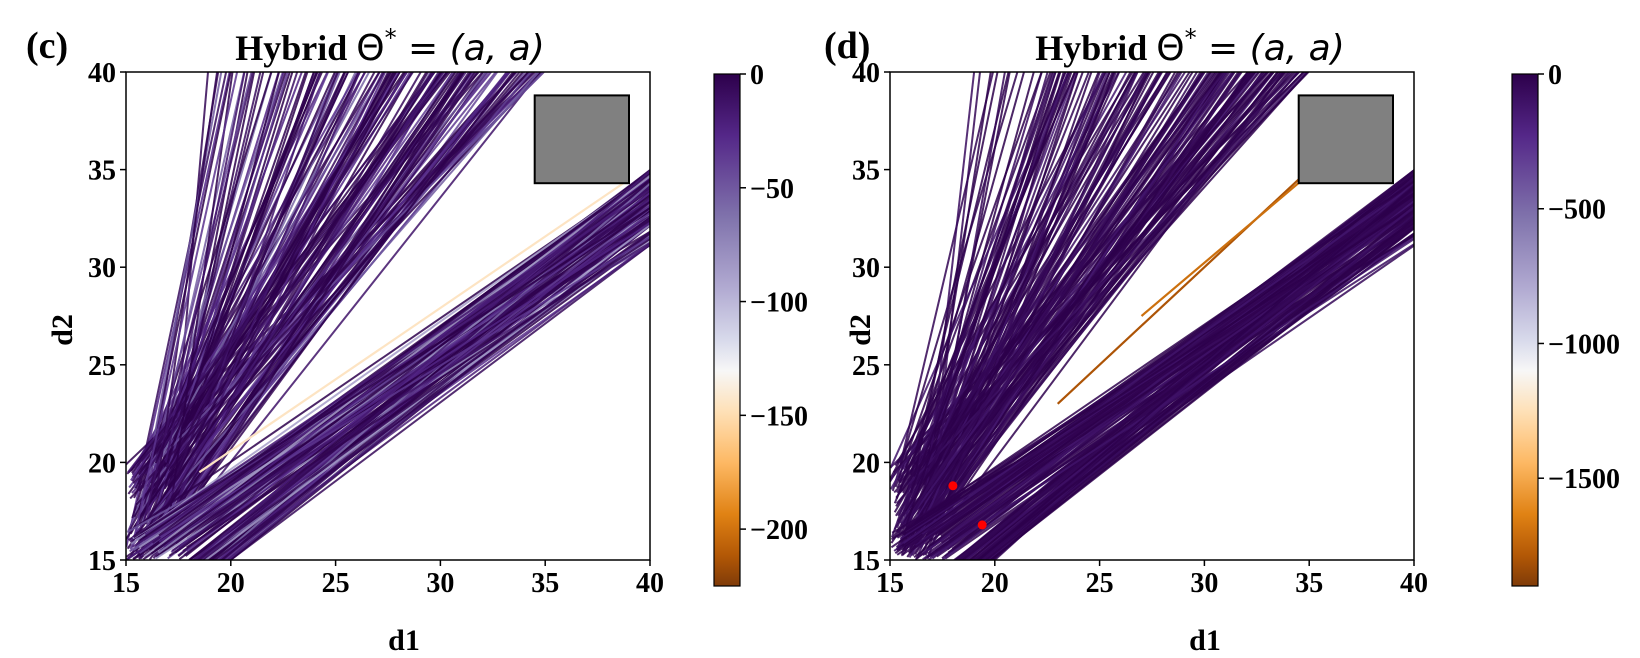 This screenshot has width=1640, height=658. Describe the element at coordinates (391, 38) in the screenshot. I see `panel-c-title-star: *` at that location.